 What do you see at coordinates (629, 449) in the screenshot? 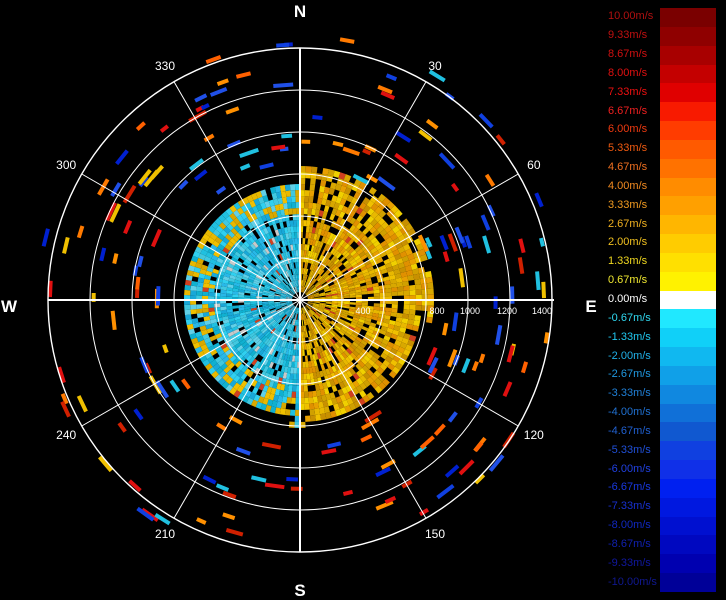
I see `legend-label: -5.33m/s` at bounding box center [629, 449].